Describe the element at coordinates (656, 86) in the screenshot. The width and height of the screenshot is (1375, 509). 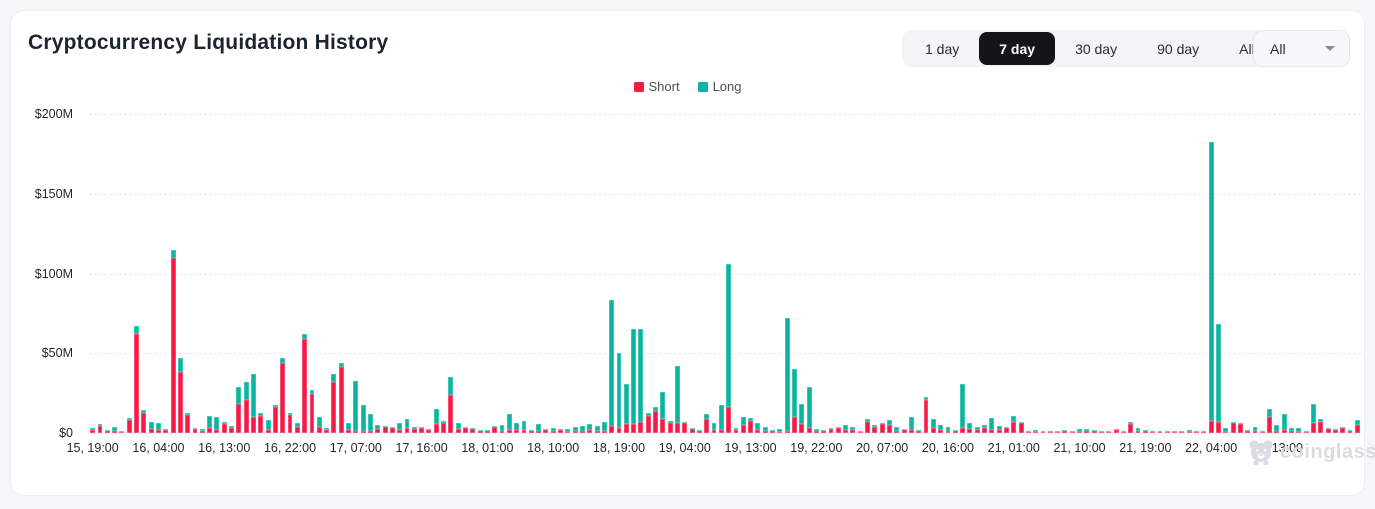
I see `legend-item-short: Short` at that location.